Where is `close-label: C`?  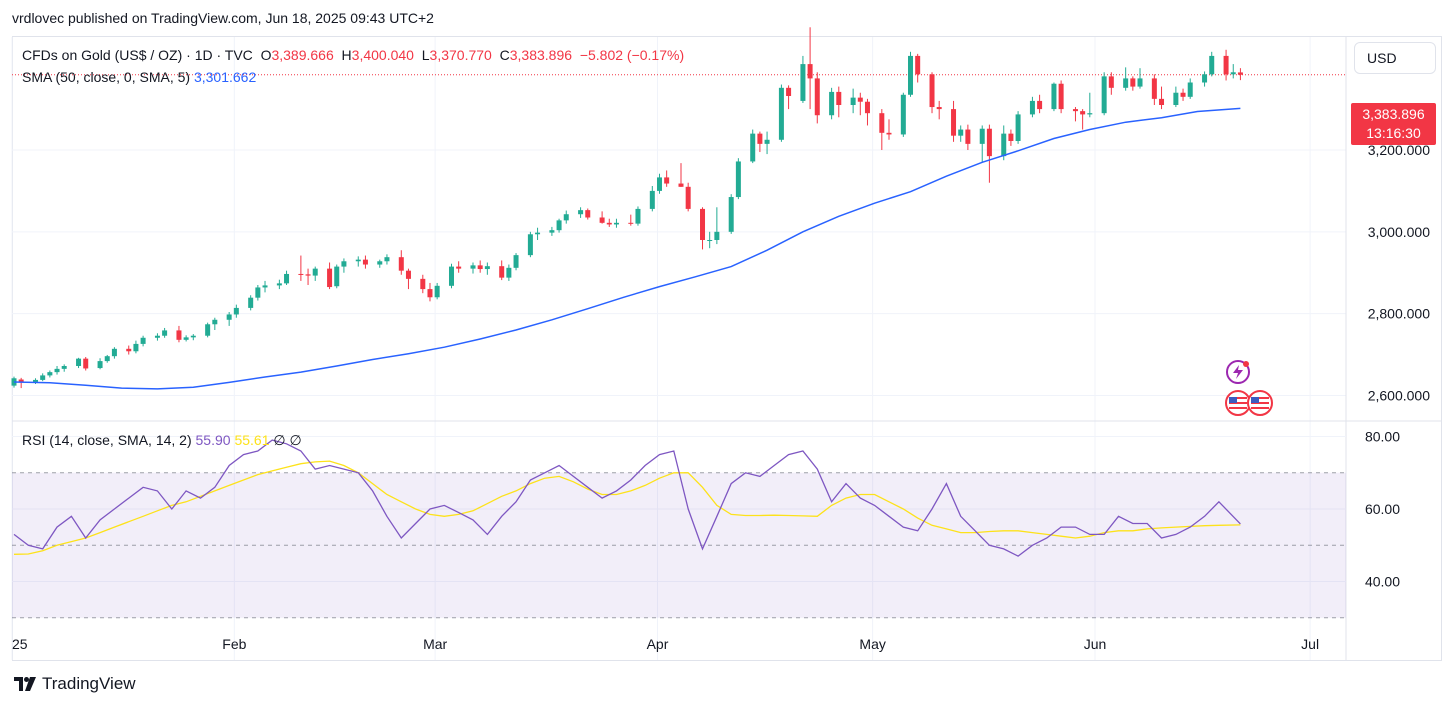
close-label: C is located at coordinates (504, 55).